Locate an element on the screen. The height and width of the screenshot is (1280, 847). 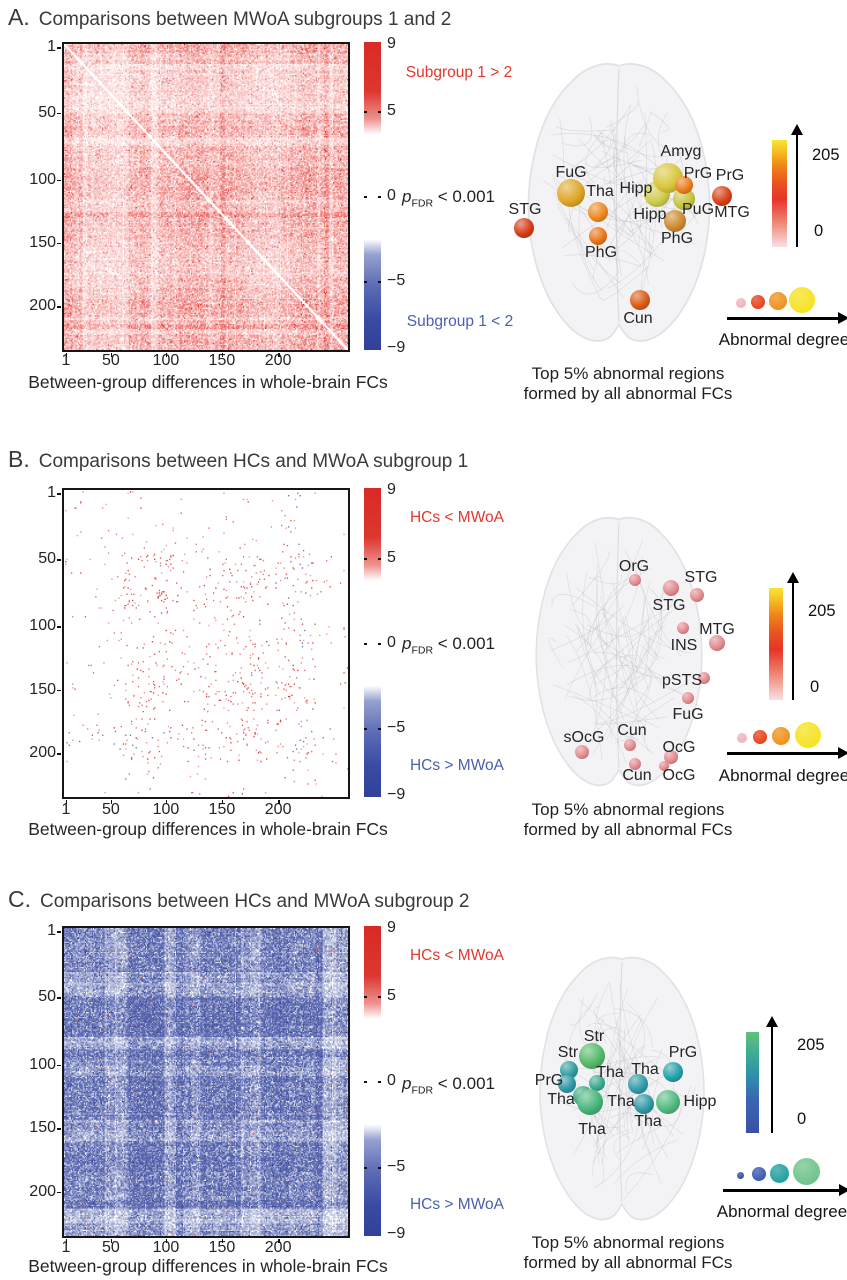
brain-region-label: STG is located at coordinates (701, 577).